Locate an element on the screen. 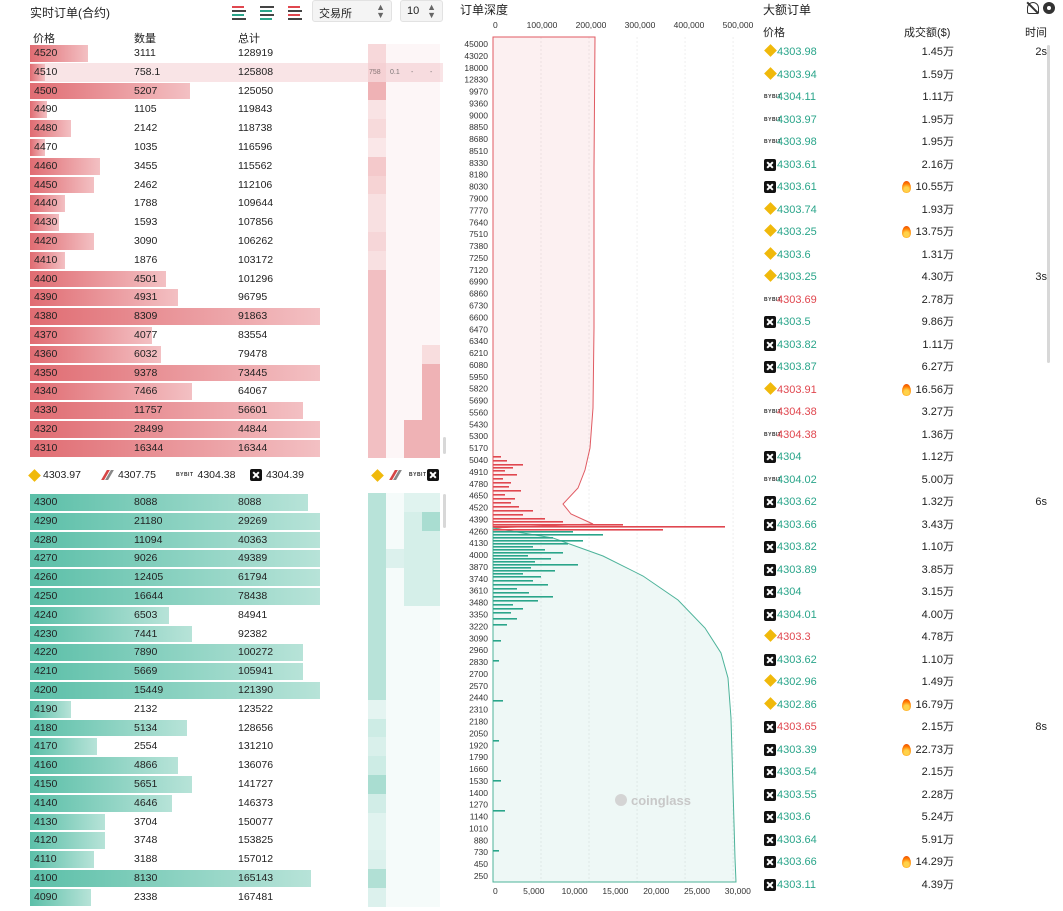  ask-row: 4400 4501 101296 is located at coordinates (175, 279).